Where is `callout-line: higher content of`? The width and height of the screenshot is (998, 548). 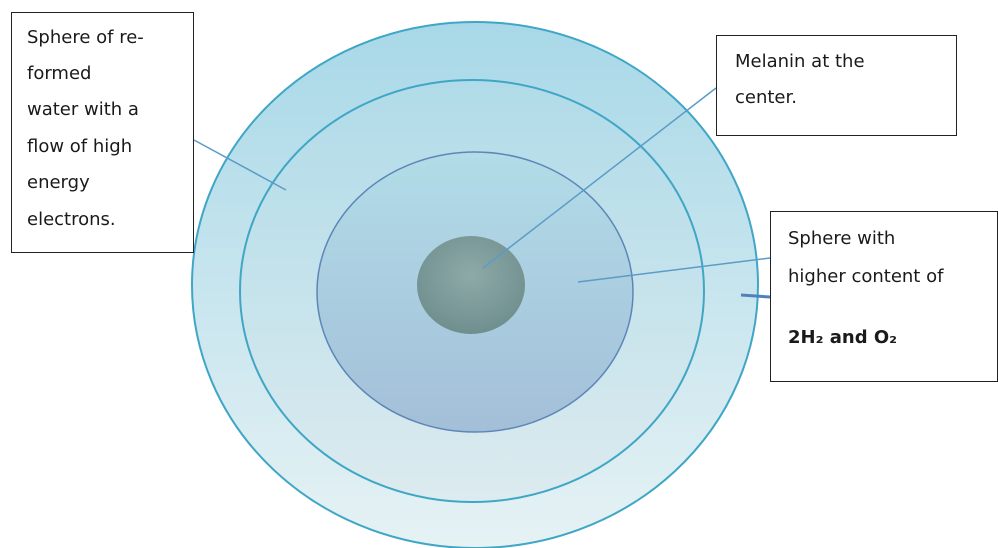 callout-line: higher content of is located at coordinates (866, 276).